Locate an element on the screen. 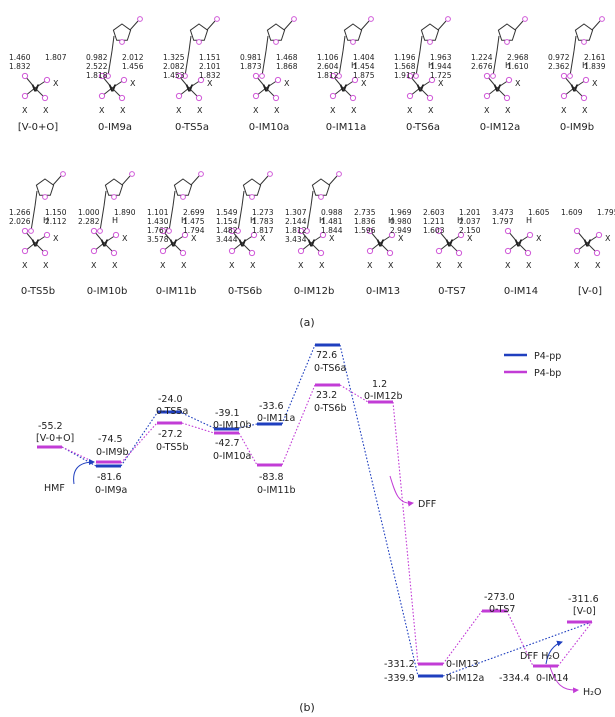 This screenshot has width=615, height=717. bond-distance: 1.963 is located at coordinates (441, 57).